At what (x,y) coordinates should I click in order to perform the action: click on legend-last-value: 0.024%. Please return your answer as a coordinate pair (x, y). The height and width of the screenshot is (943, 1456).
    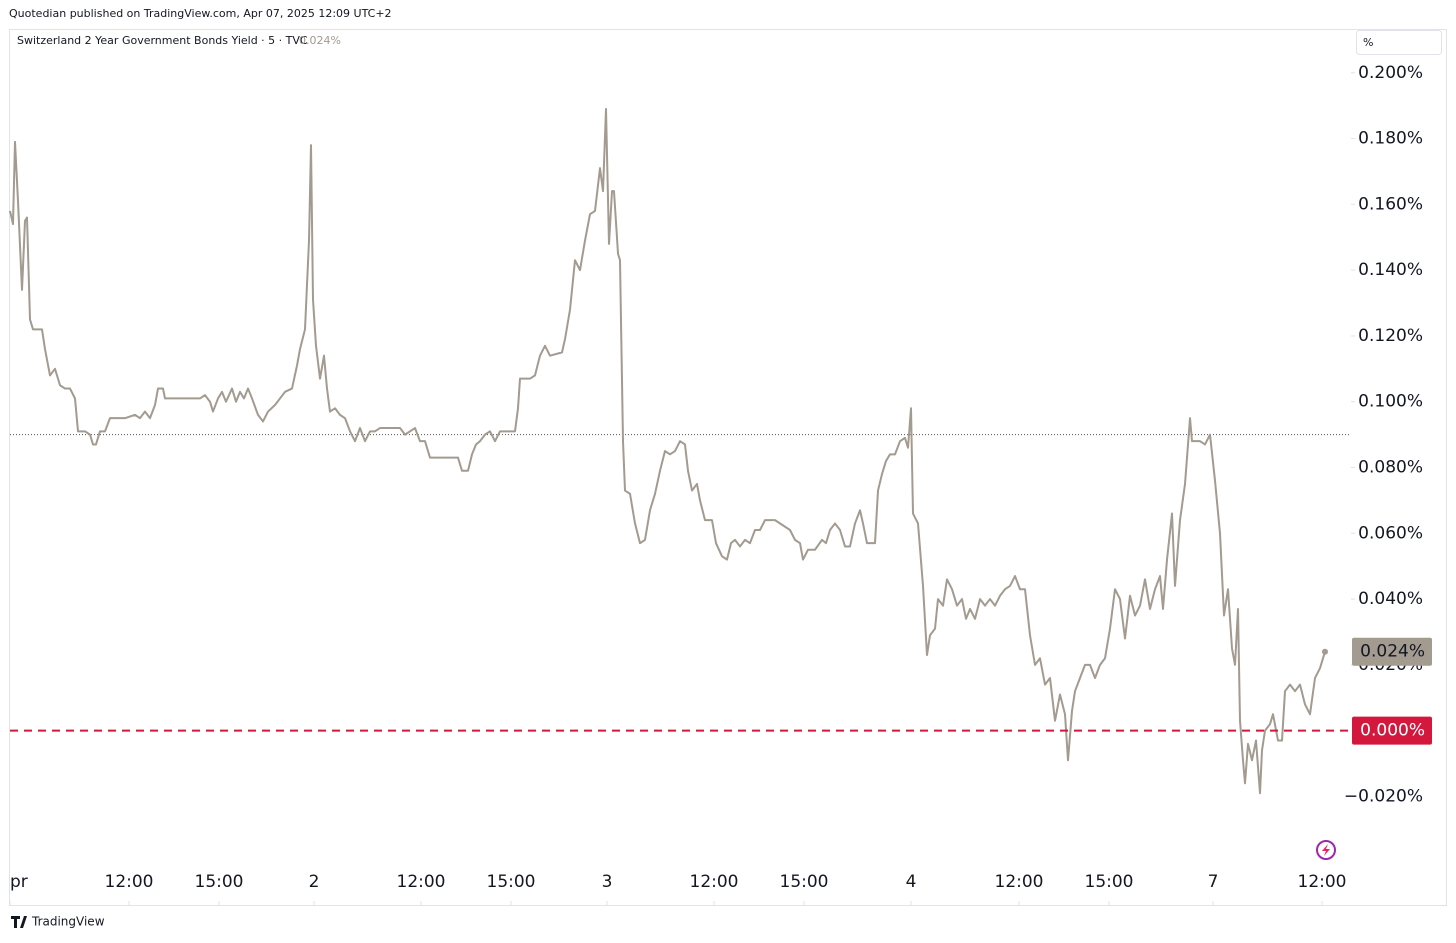
    Looking at the image, I should click on (320, 40).